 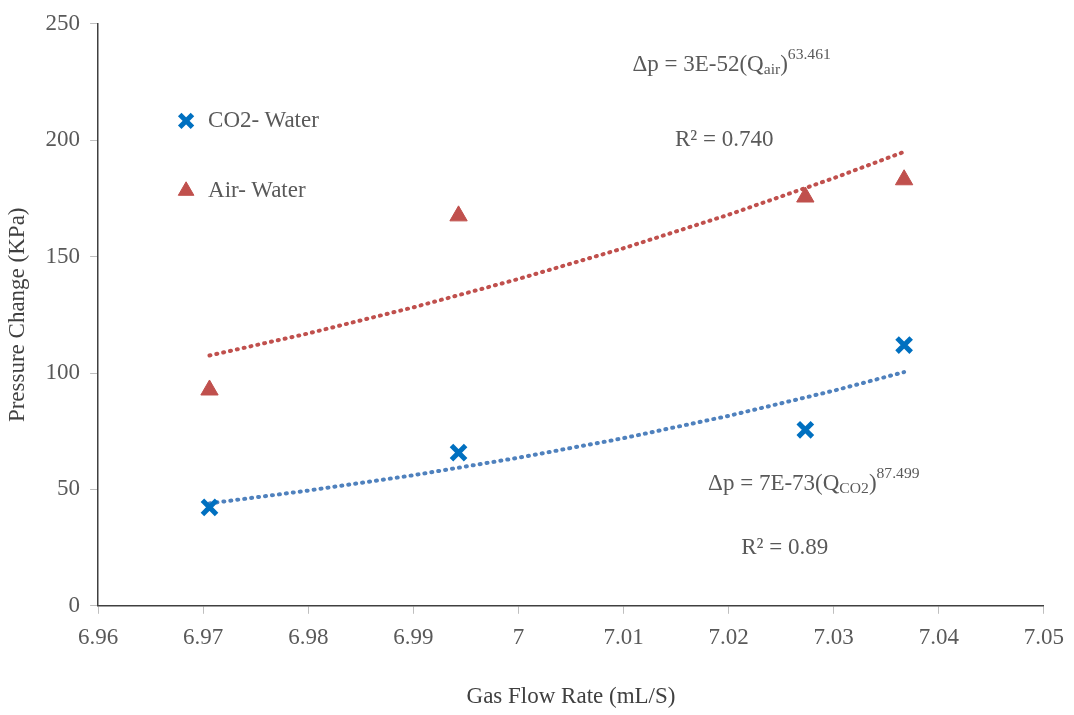 I want to click on y-tick-label: 0, so click(x=74, y=604).